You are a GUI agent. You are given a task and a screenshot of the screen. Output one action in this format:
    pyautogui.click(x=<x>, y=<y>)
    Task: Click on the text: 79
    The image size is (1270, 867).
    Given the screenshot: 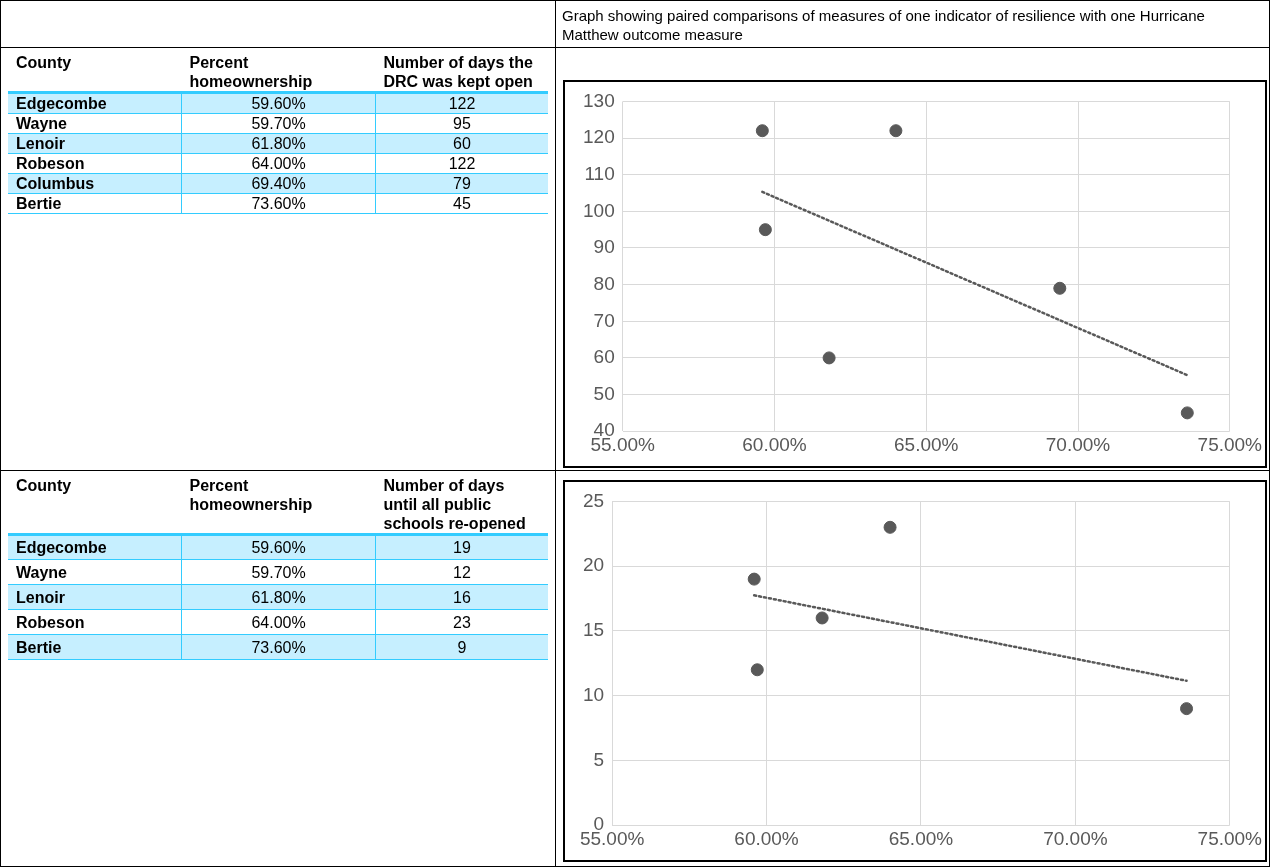 What is the action you would take?
    pyautogui.click(x=461, y=183)
    